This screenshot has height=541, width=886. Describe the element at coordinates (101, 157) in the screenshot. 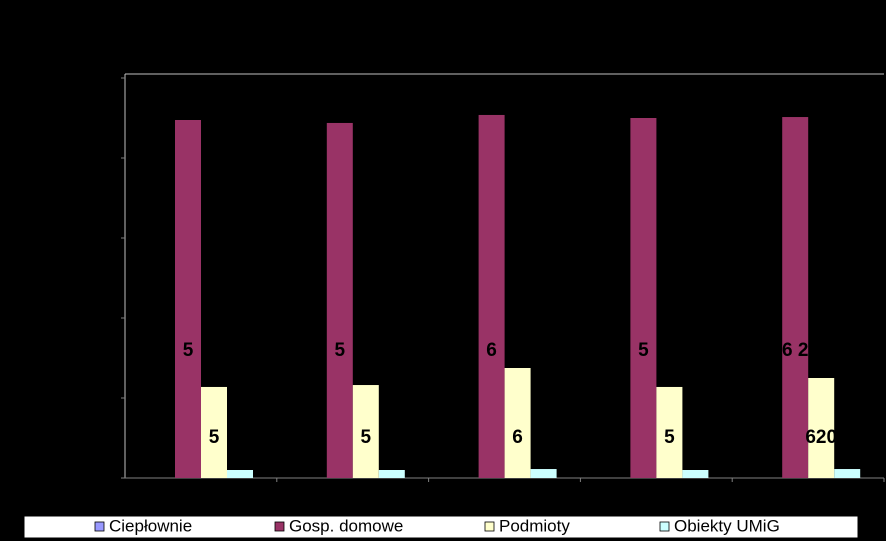

I see `y-tick-label: 20000` at that location.